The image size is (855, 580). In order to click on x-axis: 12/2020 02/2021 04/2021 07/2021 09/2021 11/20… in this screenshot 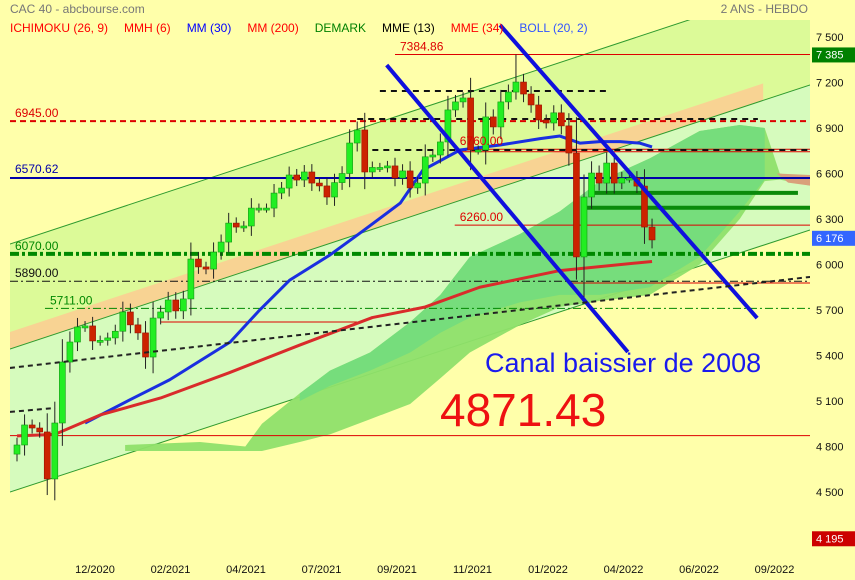, I will do `click(434, 570)`.